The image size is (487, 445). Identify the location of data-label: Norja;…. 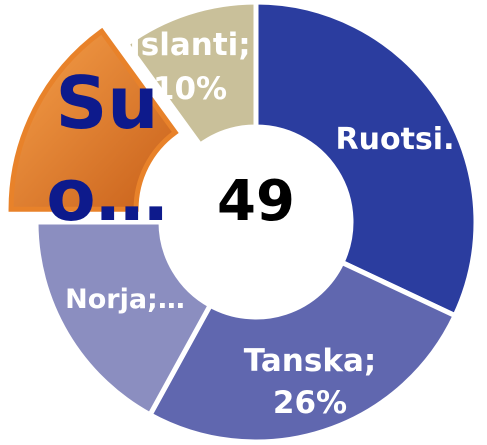
(125, 299).